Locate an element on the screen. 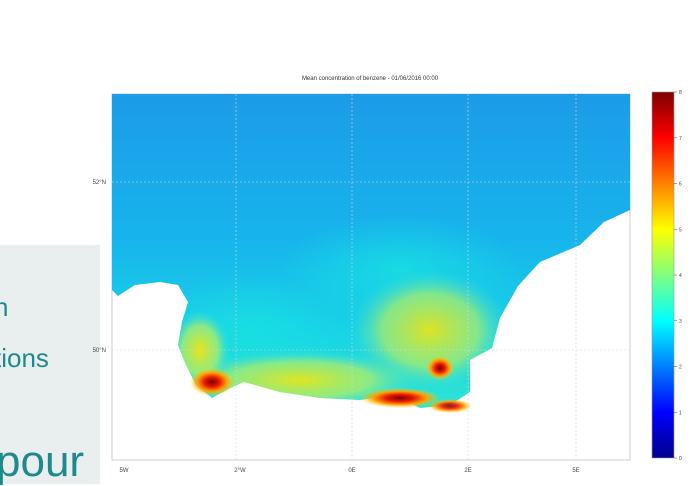 This screenshot has width=692, height=486. colorbar-tick-label: 6 is located at coordinates (680, 185).